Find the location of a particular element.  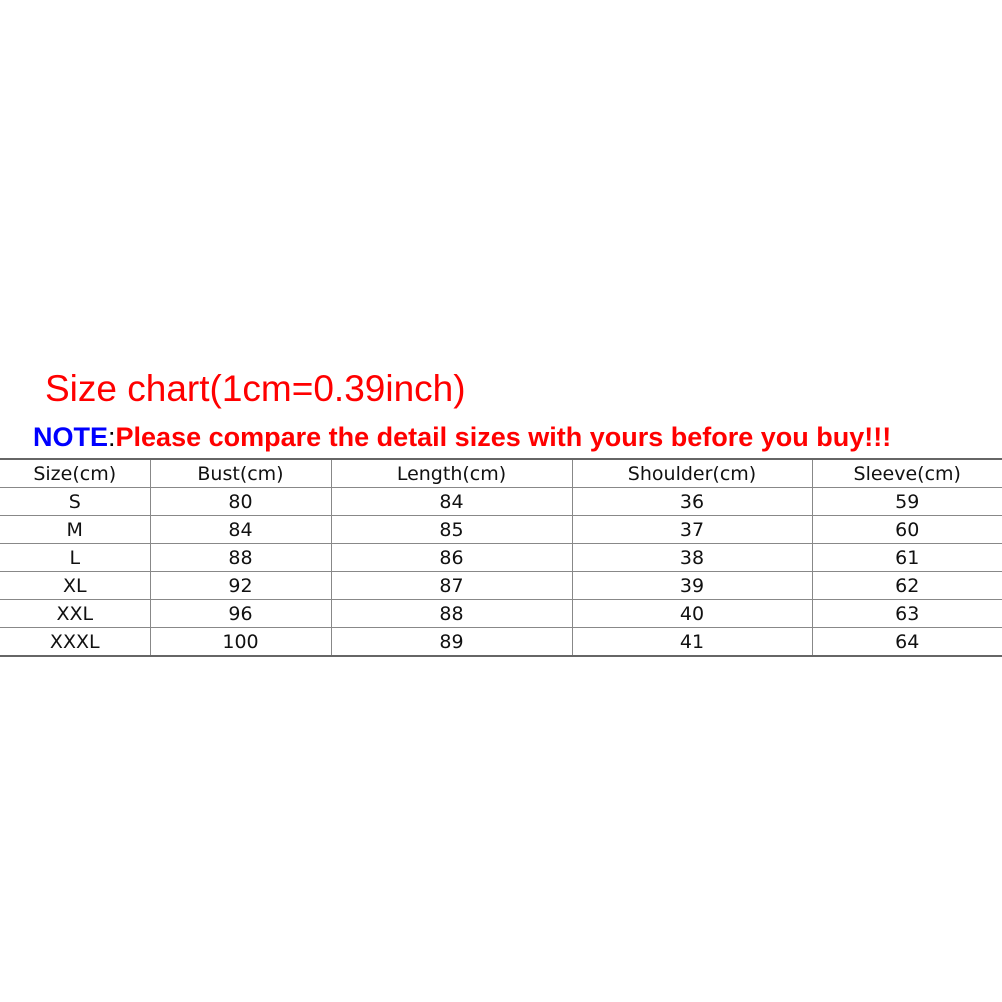

table-row: S 80 84 36 59 is located at coordinates (501, 501).